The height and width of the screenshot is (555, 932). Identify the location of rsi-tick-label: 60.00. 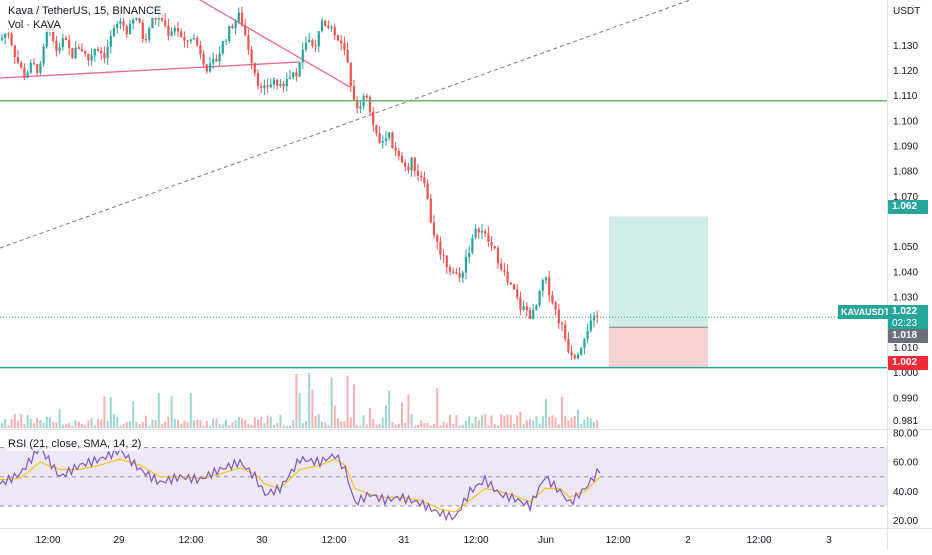
(905, 463).